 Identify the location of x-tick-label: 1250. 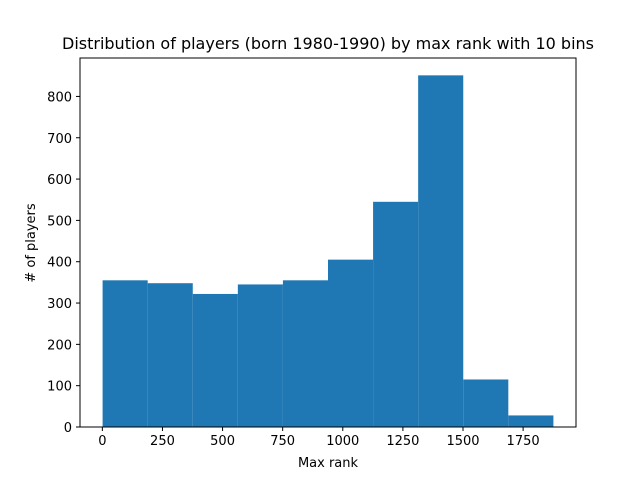
(402, 441).